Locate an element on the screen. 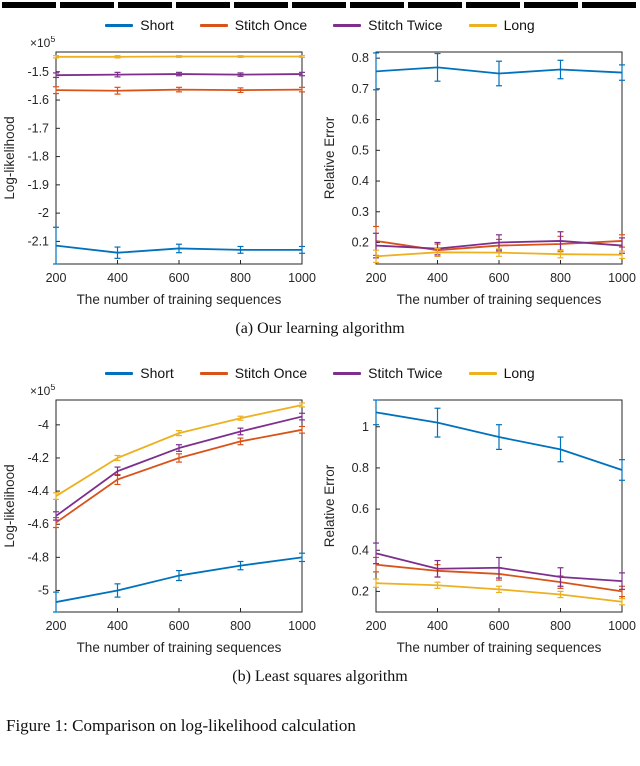 This screenshot has width=640, height=766. y-tick-label: -1.8 is located at coordinates (38, 157).